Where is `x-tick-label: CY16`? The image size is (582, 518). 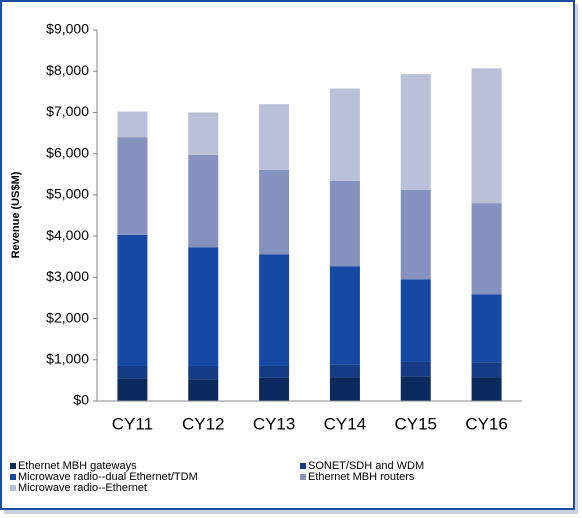
x-tick-label: CY16 is located at coordinates (486, 423).